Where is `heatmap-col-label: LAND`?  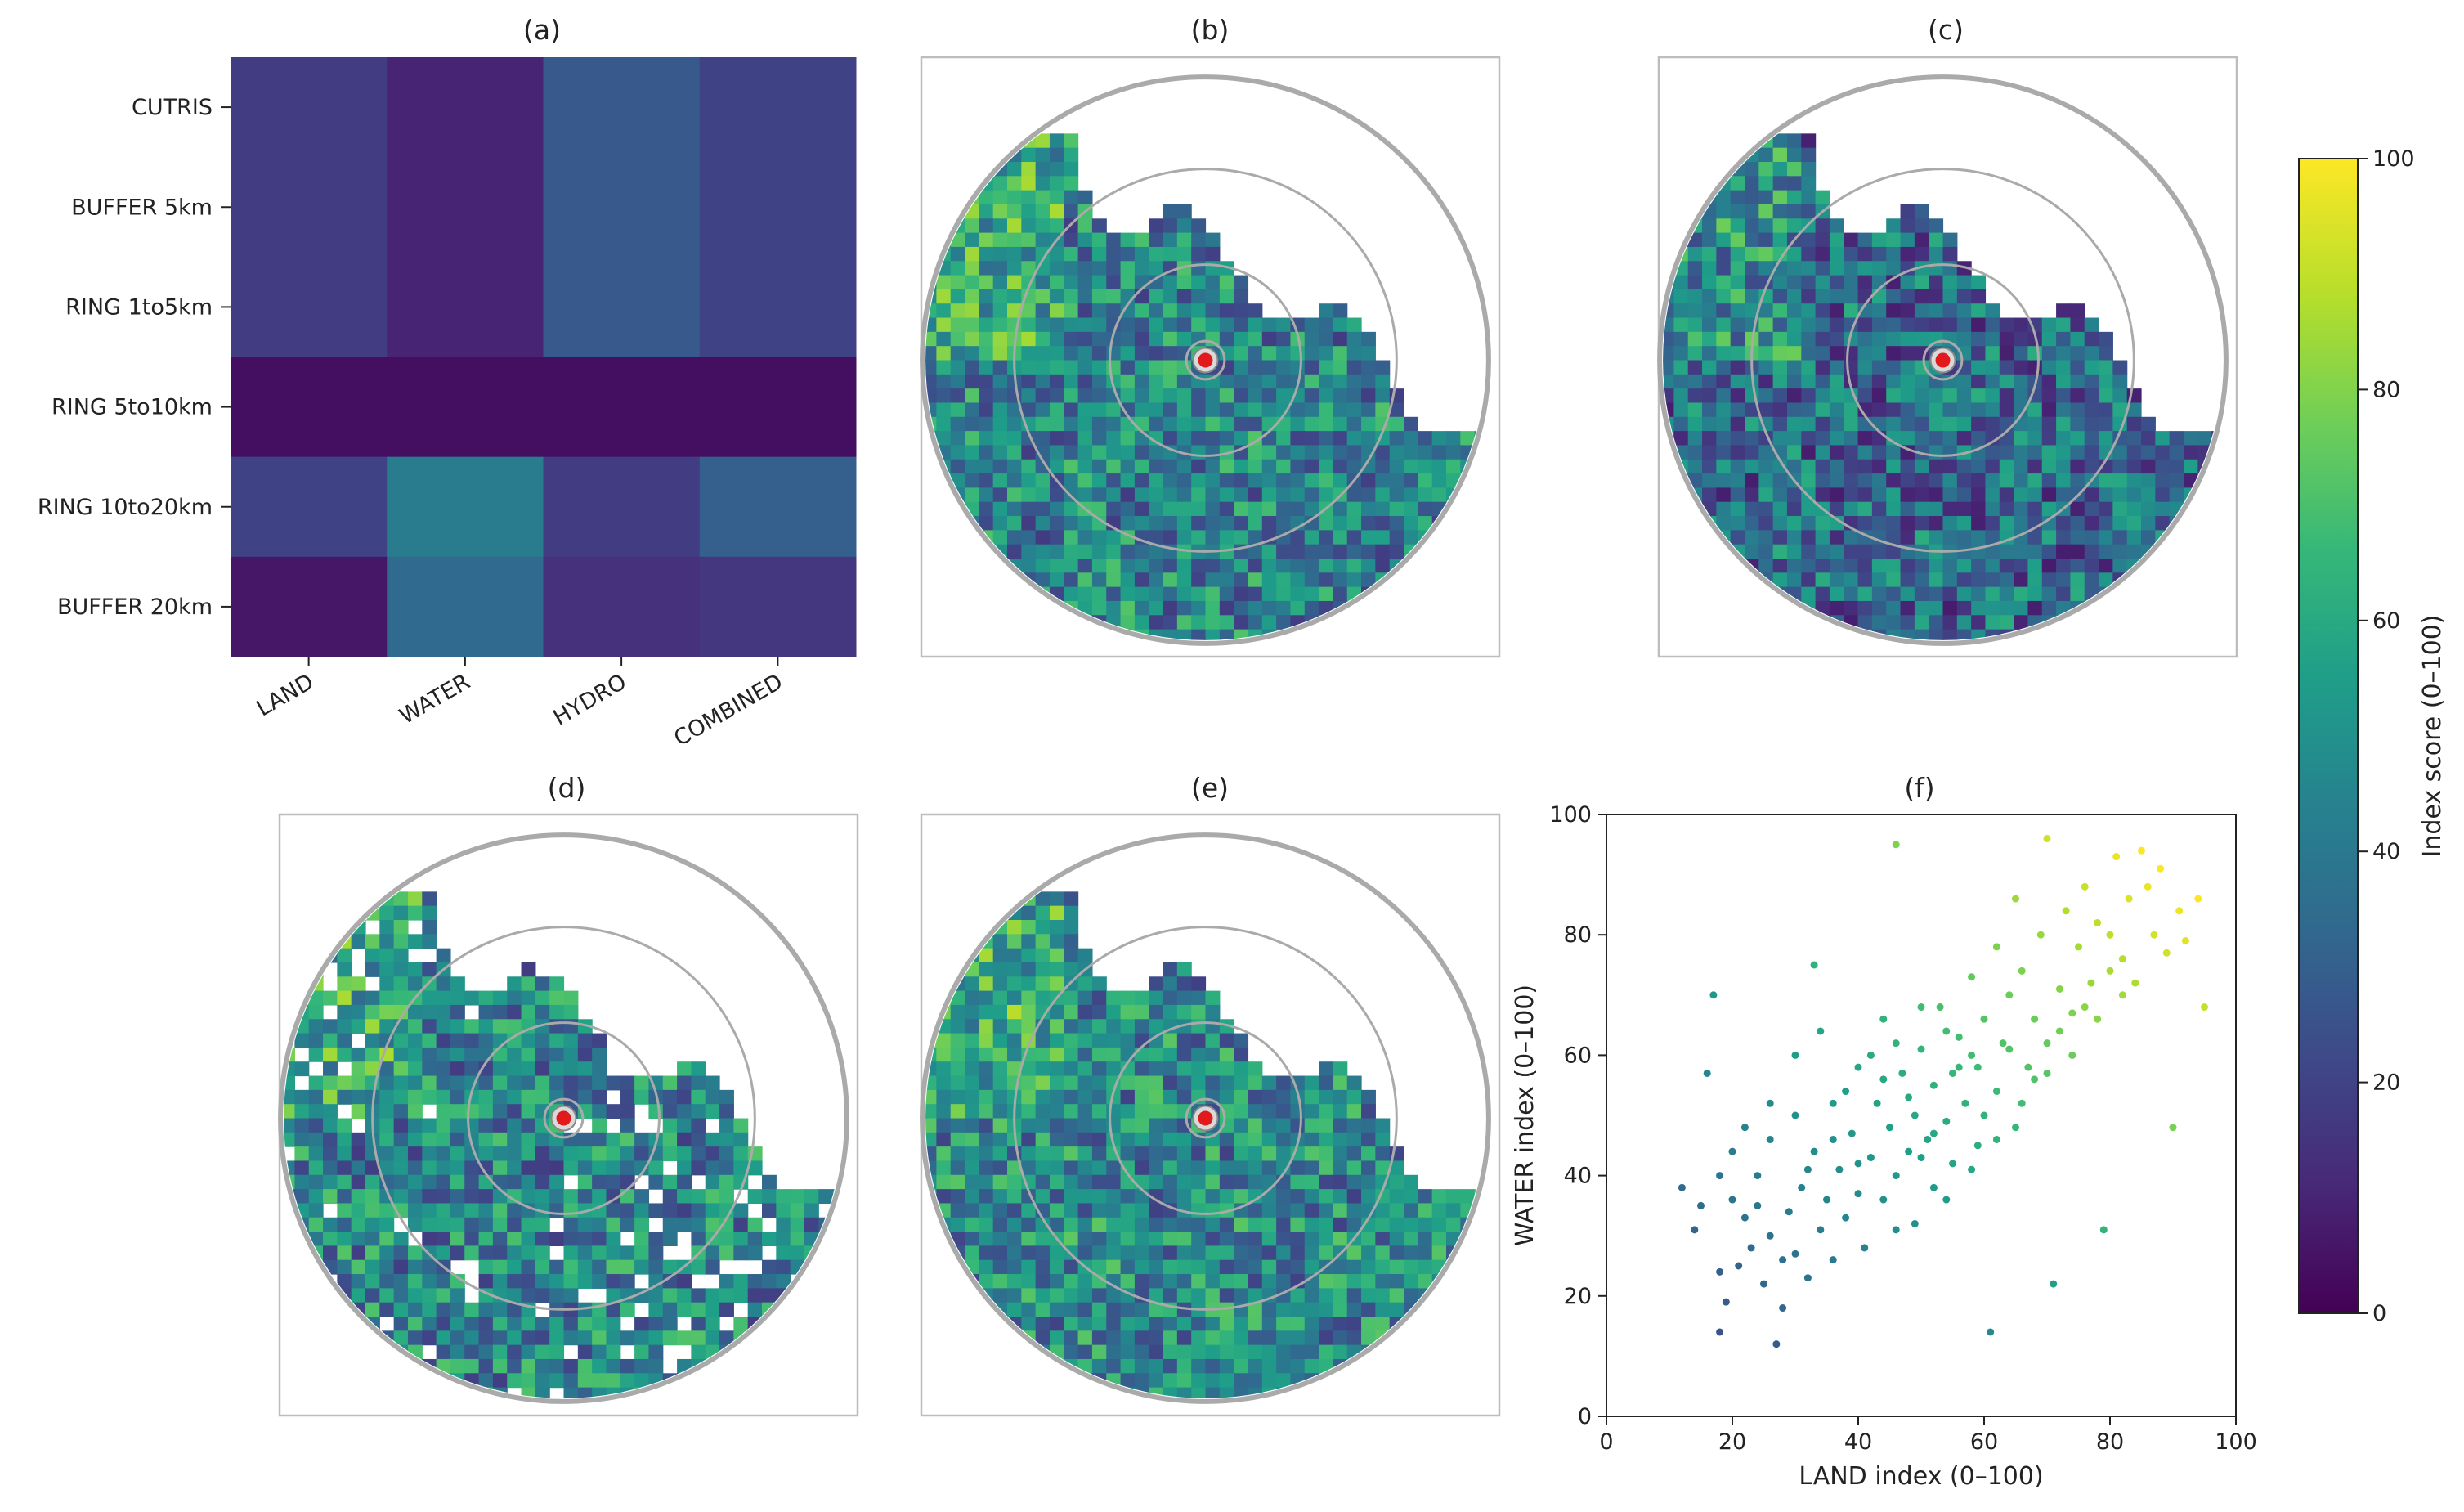 heatmap-col-label: LAND is located at coordinates (286, 695).